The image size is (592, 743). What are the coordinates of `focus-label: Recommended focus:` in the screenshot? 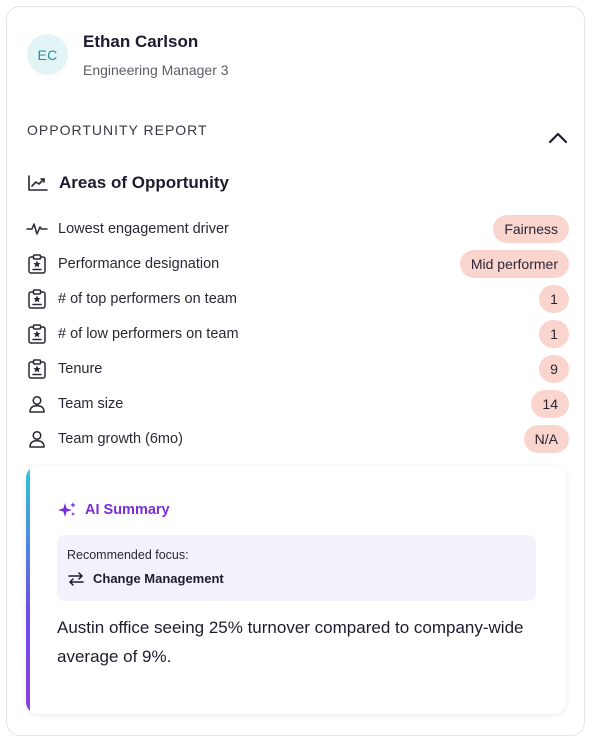 It's located at (128, 555).